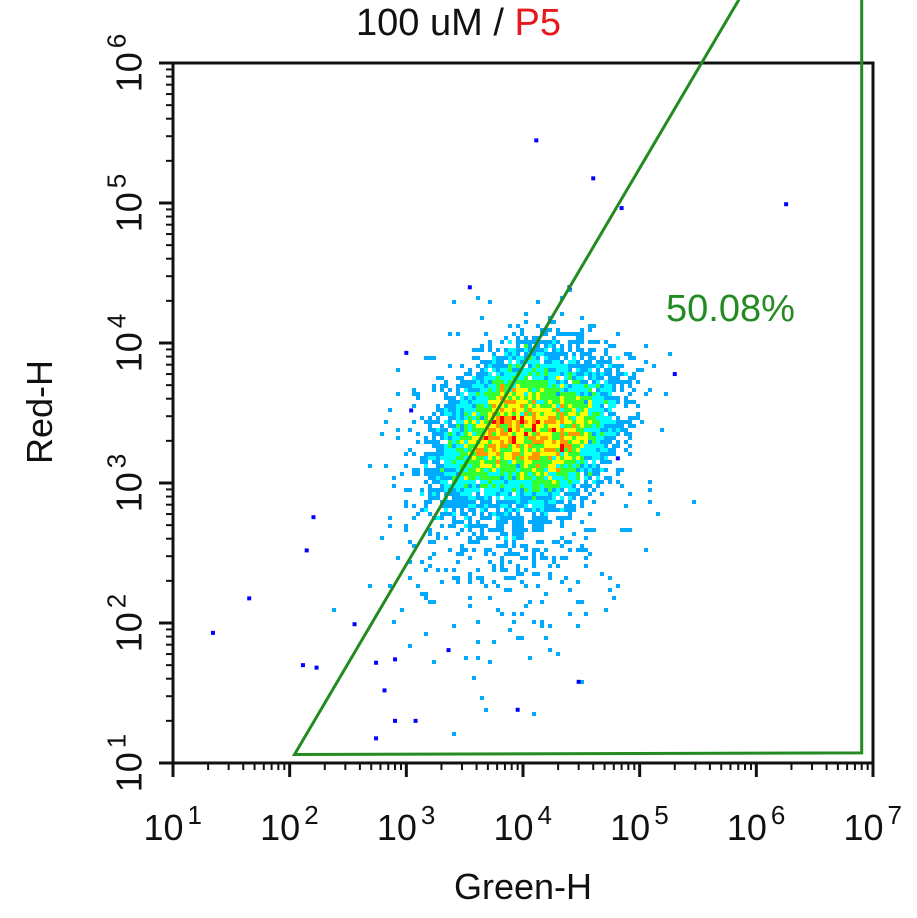 The height and width of the screenshot is (918, 917). Describe the element at coordinates (395, 720) in the screenshot. I see `data-point` at that location.